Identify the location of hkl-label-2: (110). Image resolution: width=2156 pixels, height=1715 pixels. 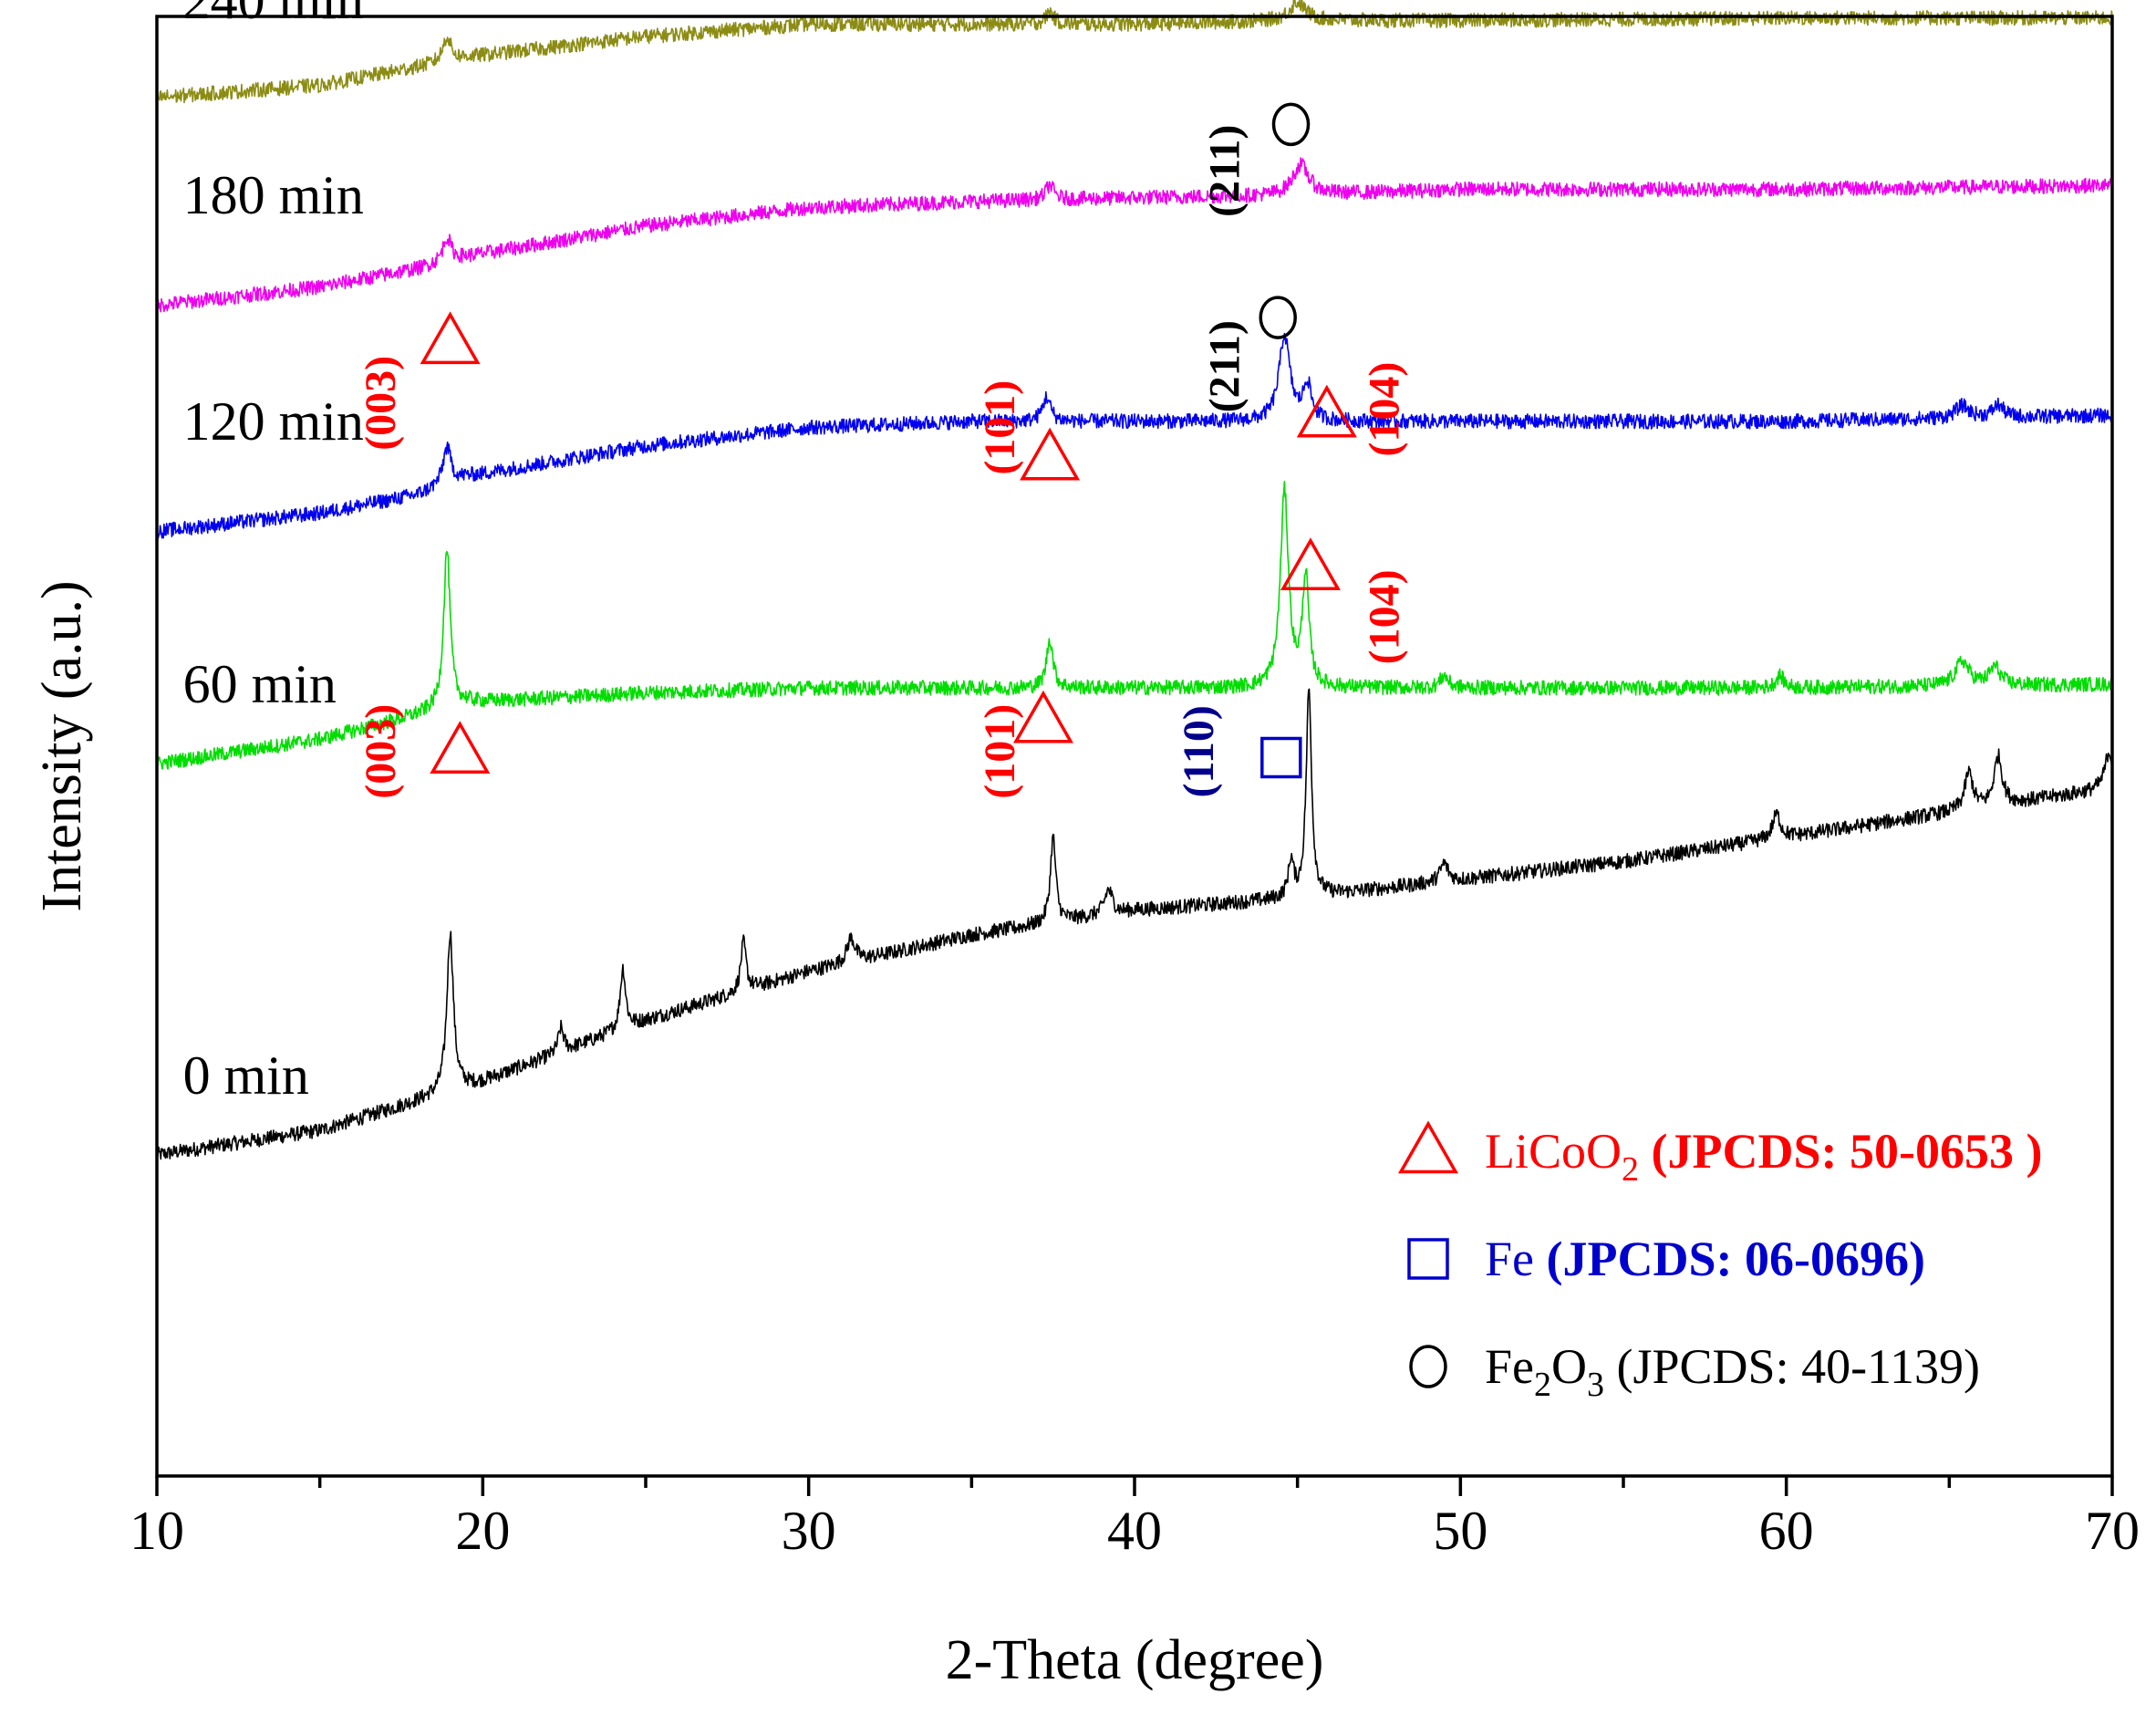
(1199, 751).